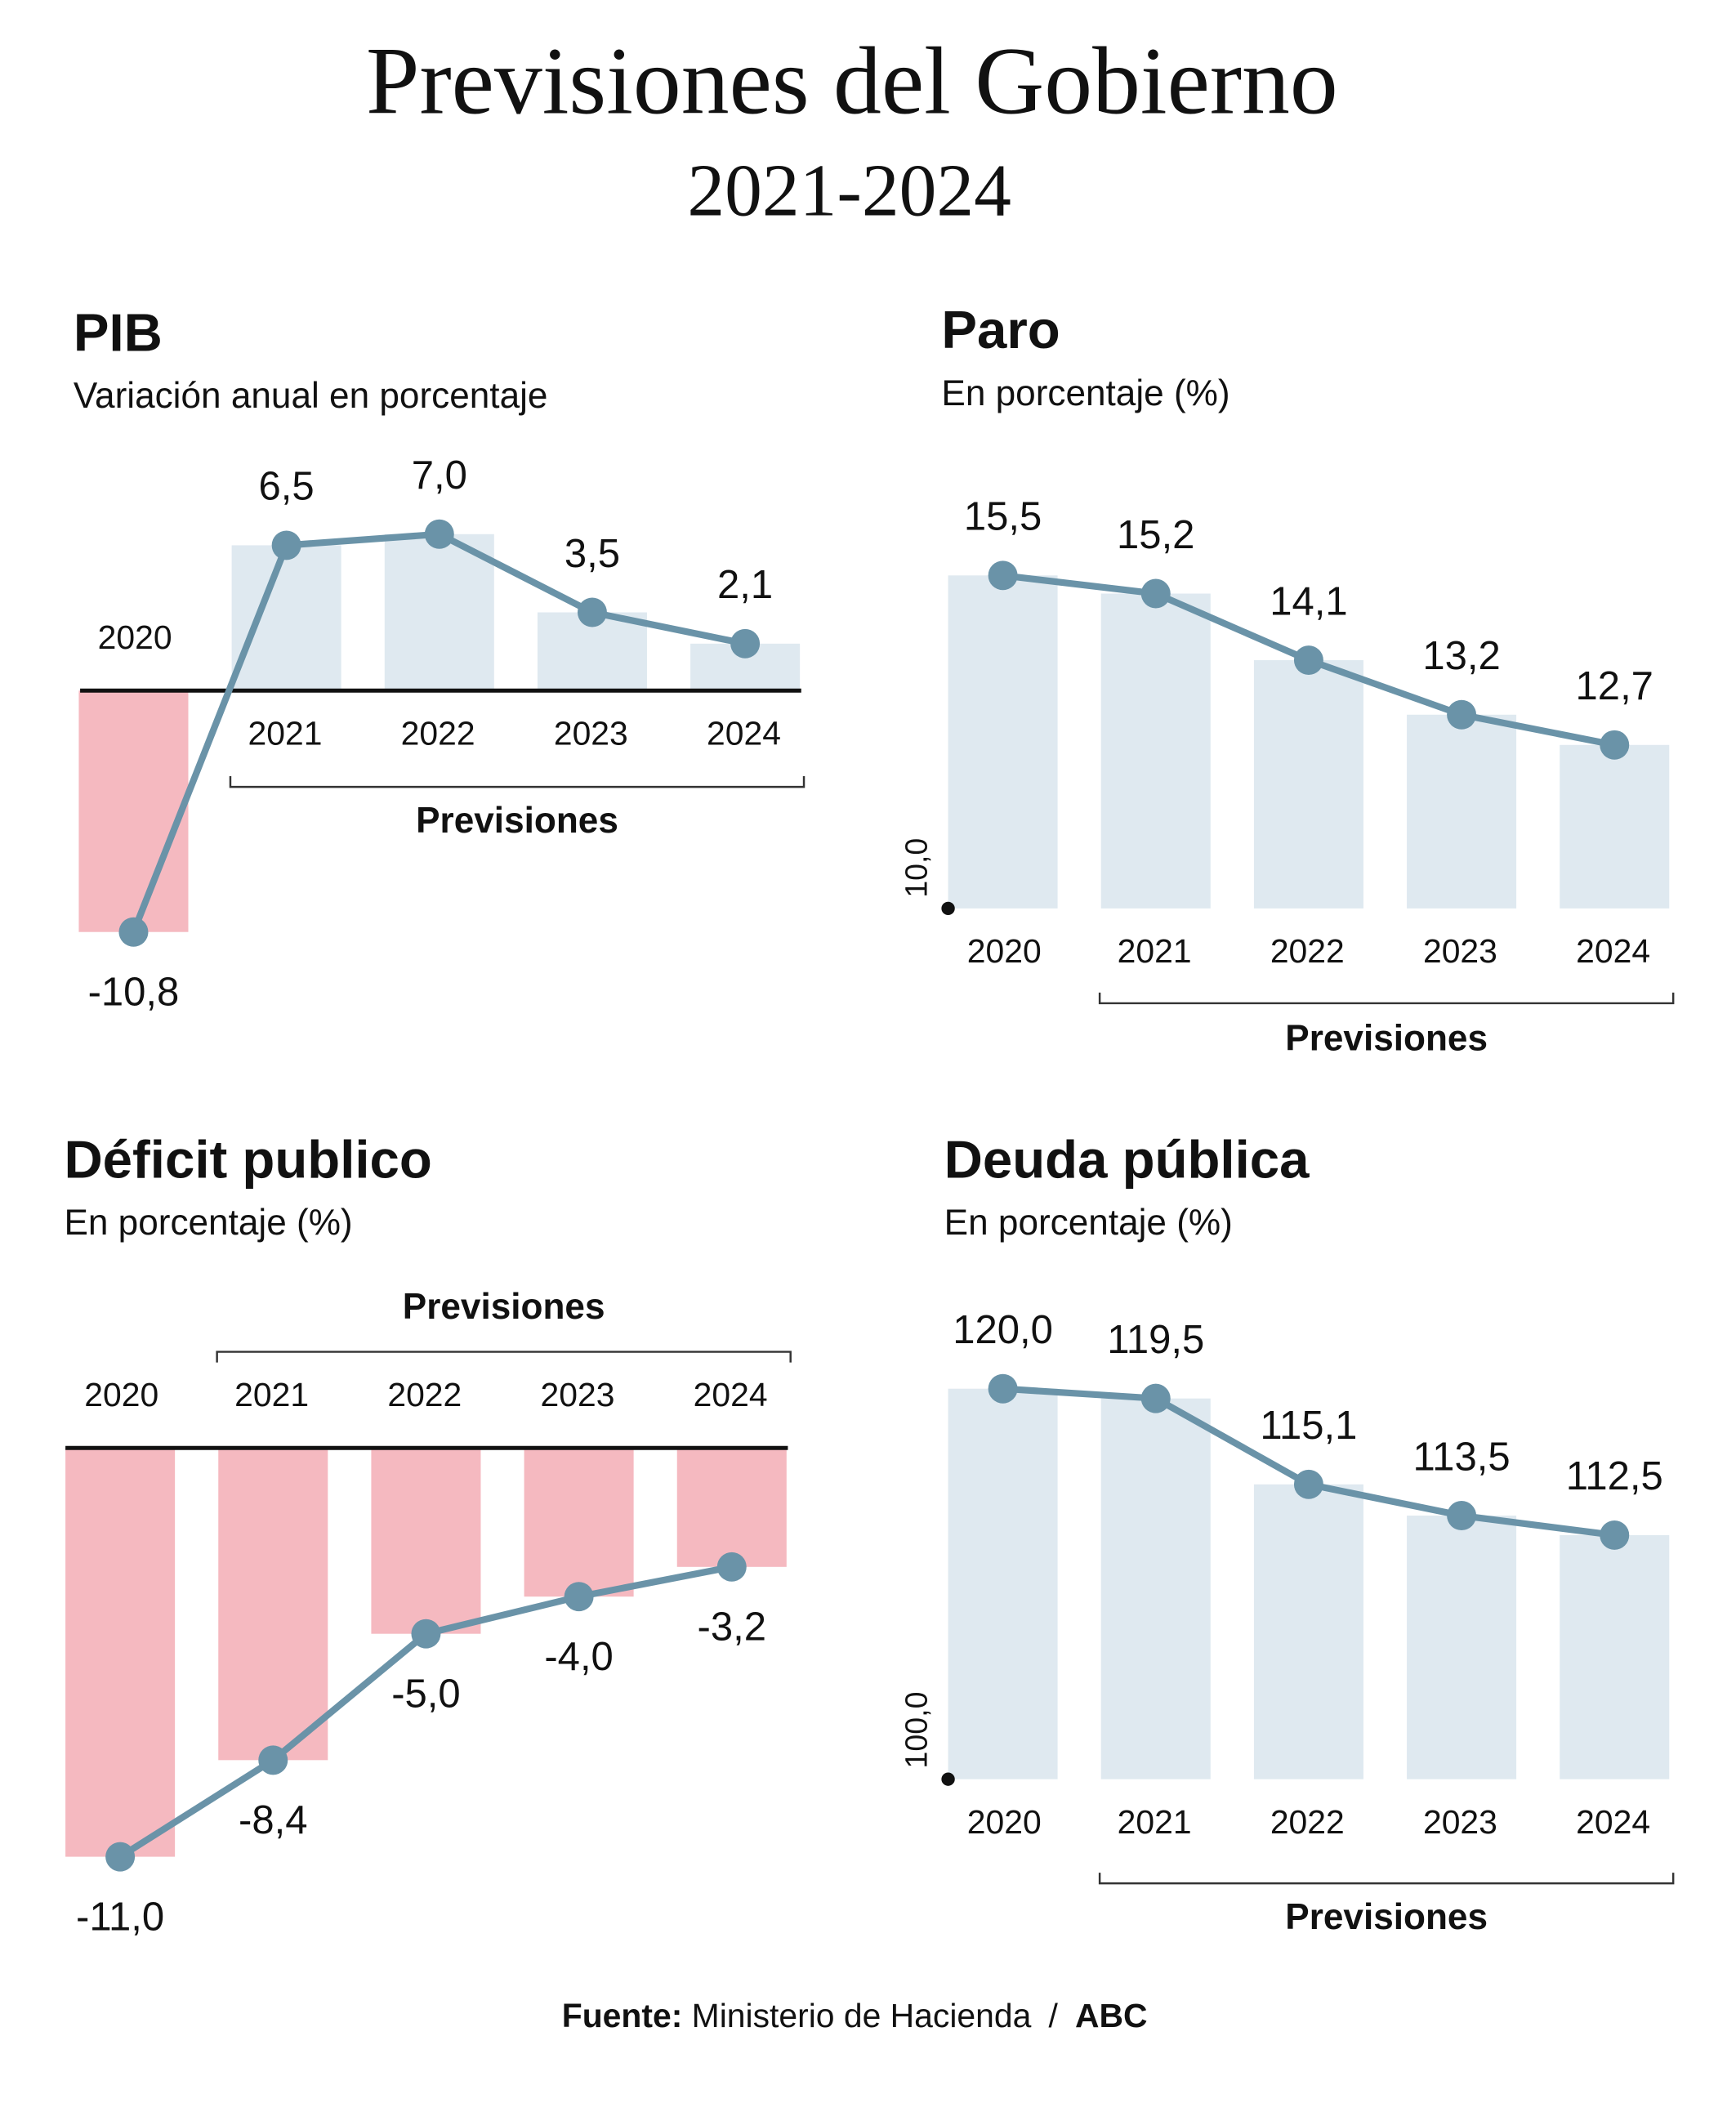  What do you see at coordinates (1308, 601) in the screenshot?
I see `value-label: 14,1` at bounding box center [1308, 601].